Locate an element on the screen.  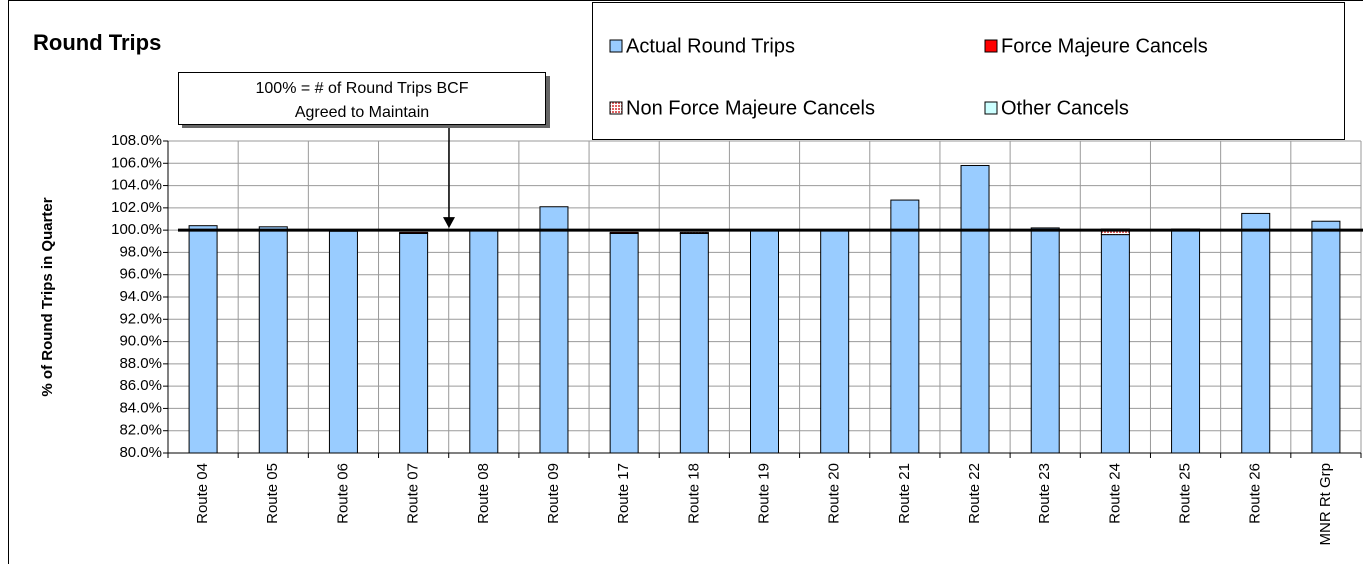
y-tick-label: 88.0% is located at coordinates (140, 363).